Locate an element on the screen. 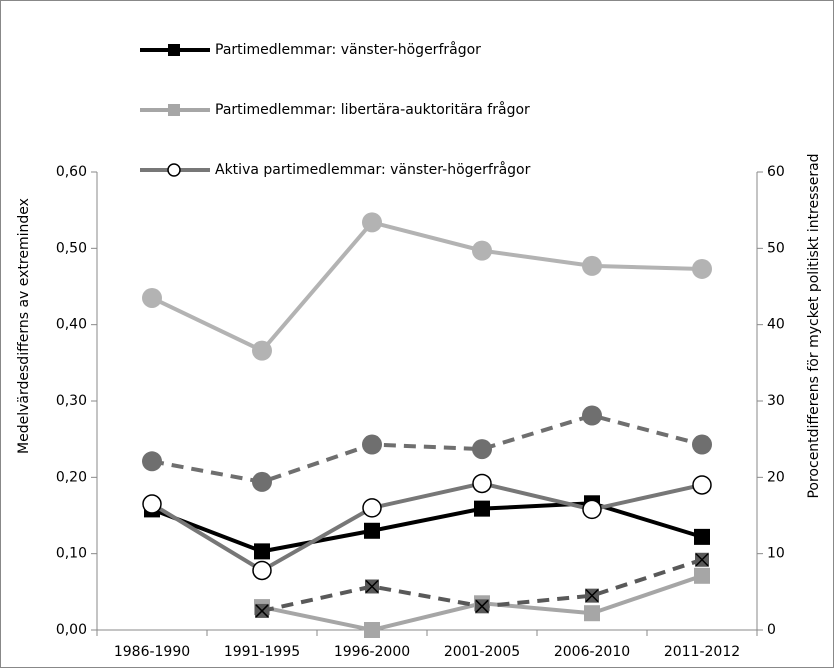 Image resolution: width=834 pixels, height=672 pixels. x-tick-label: 2006-2010 is located at coordinates (592, 652).